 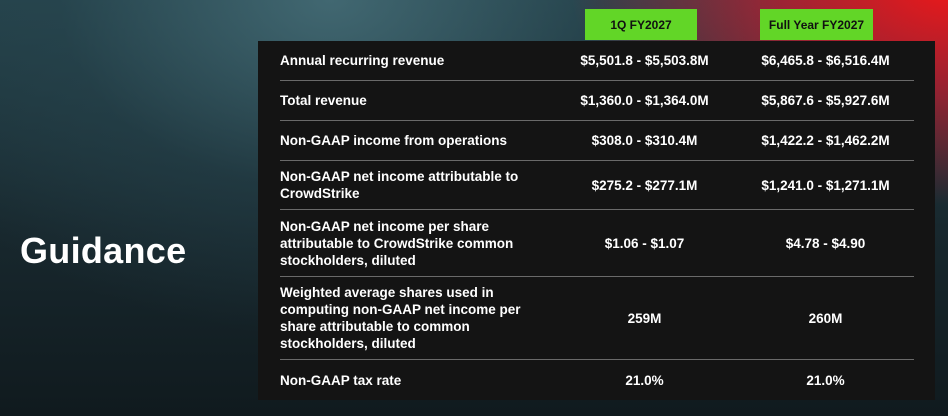 I want to click on row-value-full-year: $1,241.0 - $1,271.1M, so click(x=825, y=185).